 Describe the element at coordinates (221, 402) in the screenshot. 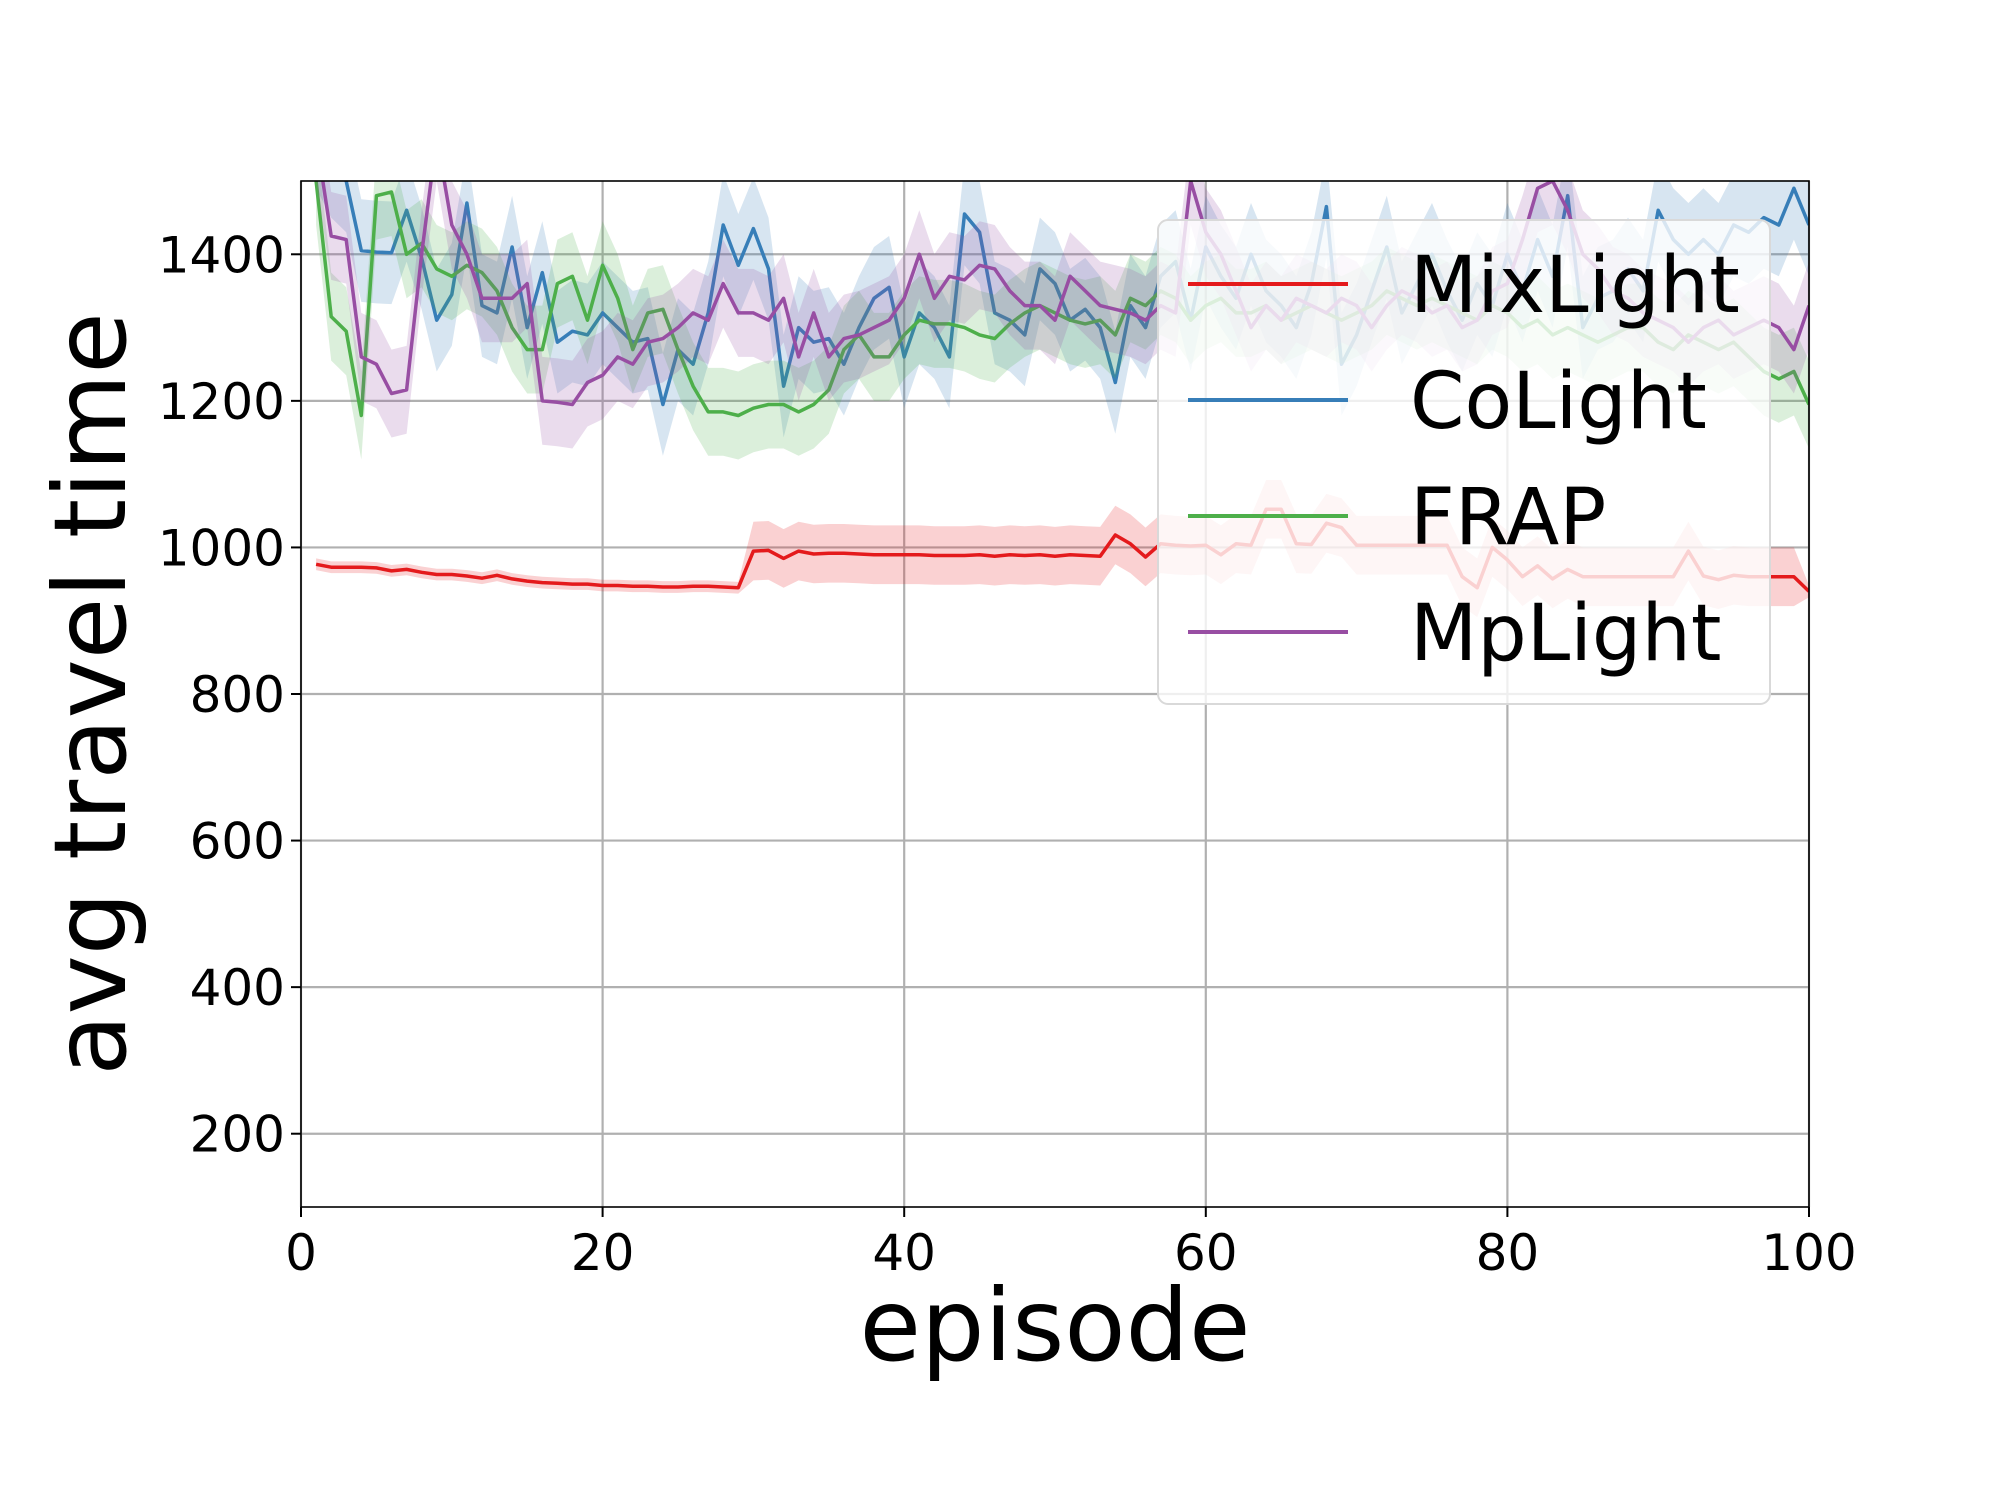

I see `y-tick-label: 1200` at that location.